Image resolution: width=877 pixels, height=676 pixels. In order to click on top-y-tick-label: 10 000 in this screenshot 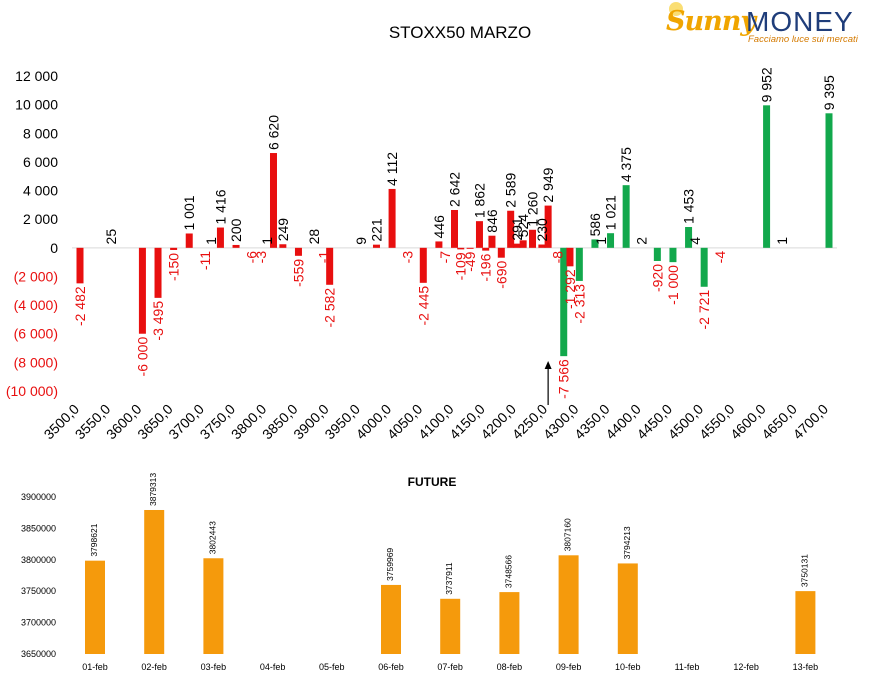, I will do `click(36, 105)`.